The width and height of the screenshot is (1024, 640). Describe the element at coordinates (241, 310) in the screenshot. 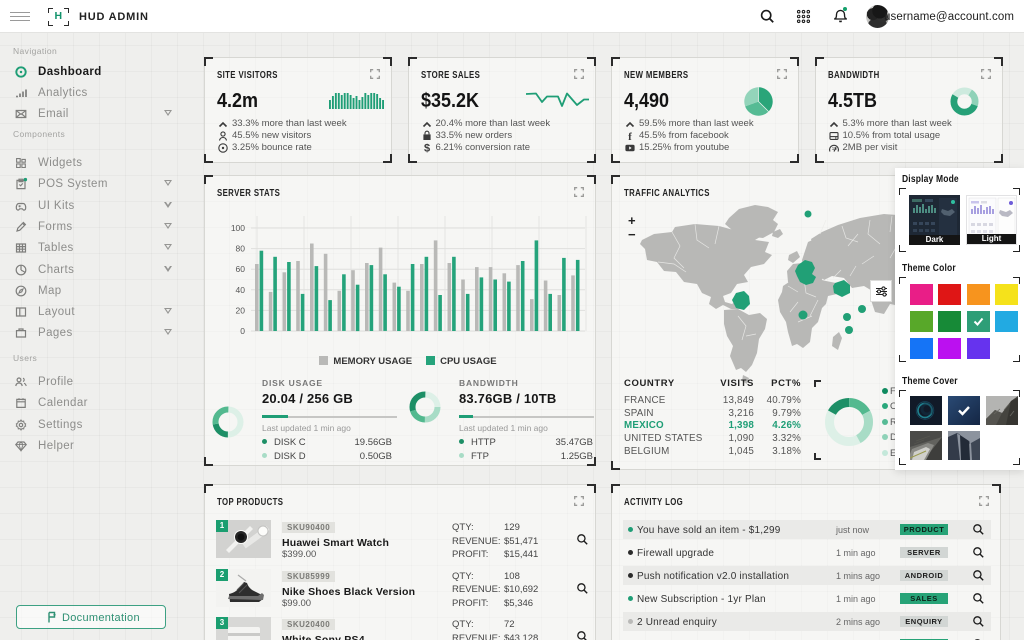

I see `svg-text: 20` at that location.